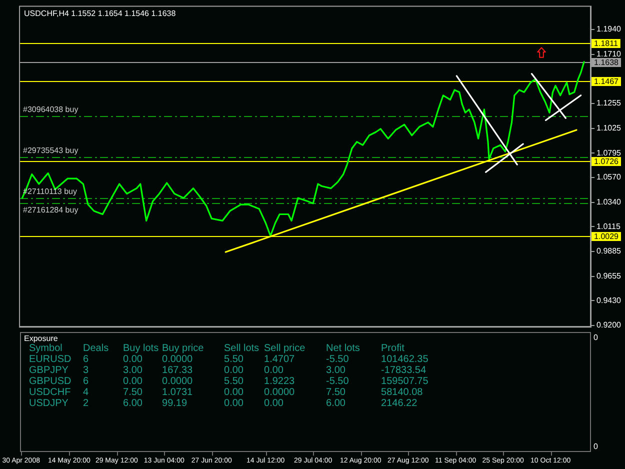  I want to click on text: 2, so click(86, 403).